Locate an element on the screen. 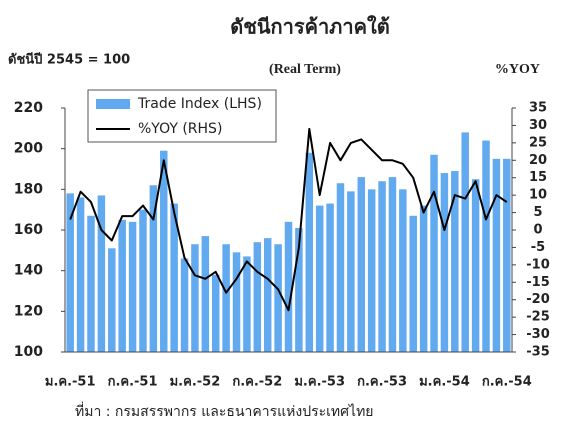 Image resolution: width=563 pixels, height=425 pixels. y2-tick-label: 10 is located at coordinates (538, 195).